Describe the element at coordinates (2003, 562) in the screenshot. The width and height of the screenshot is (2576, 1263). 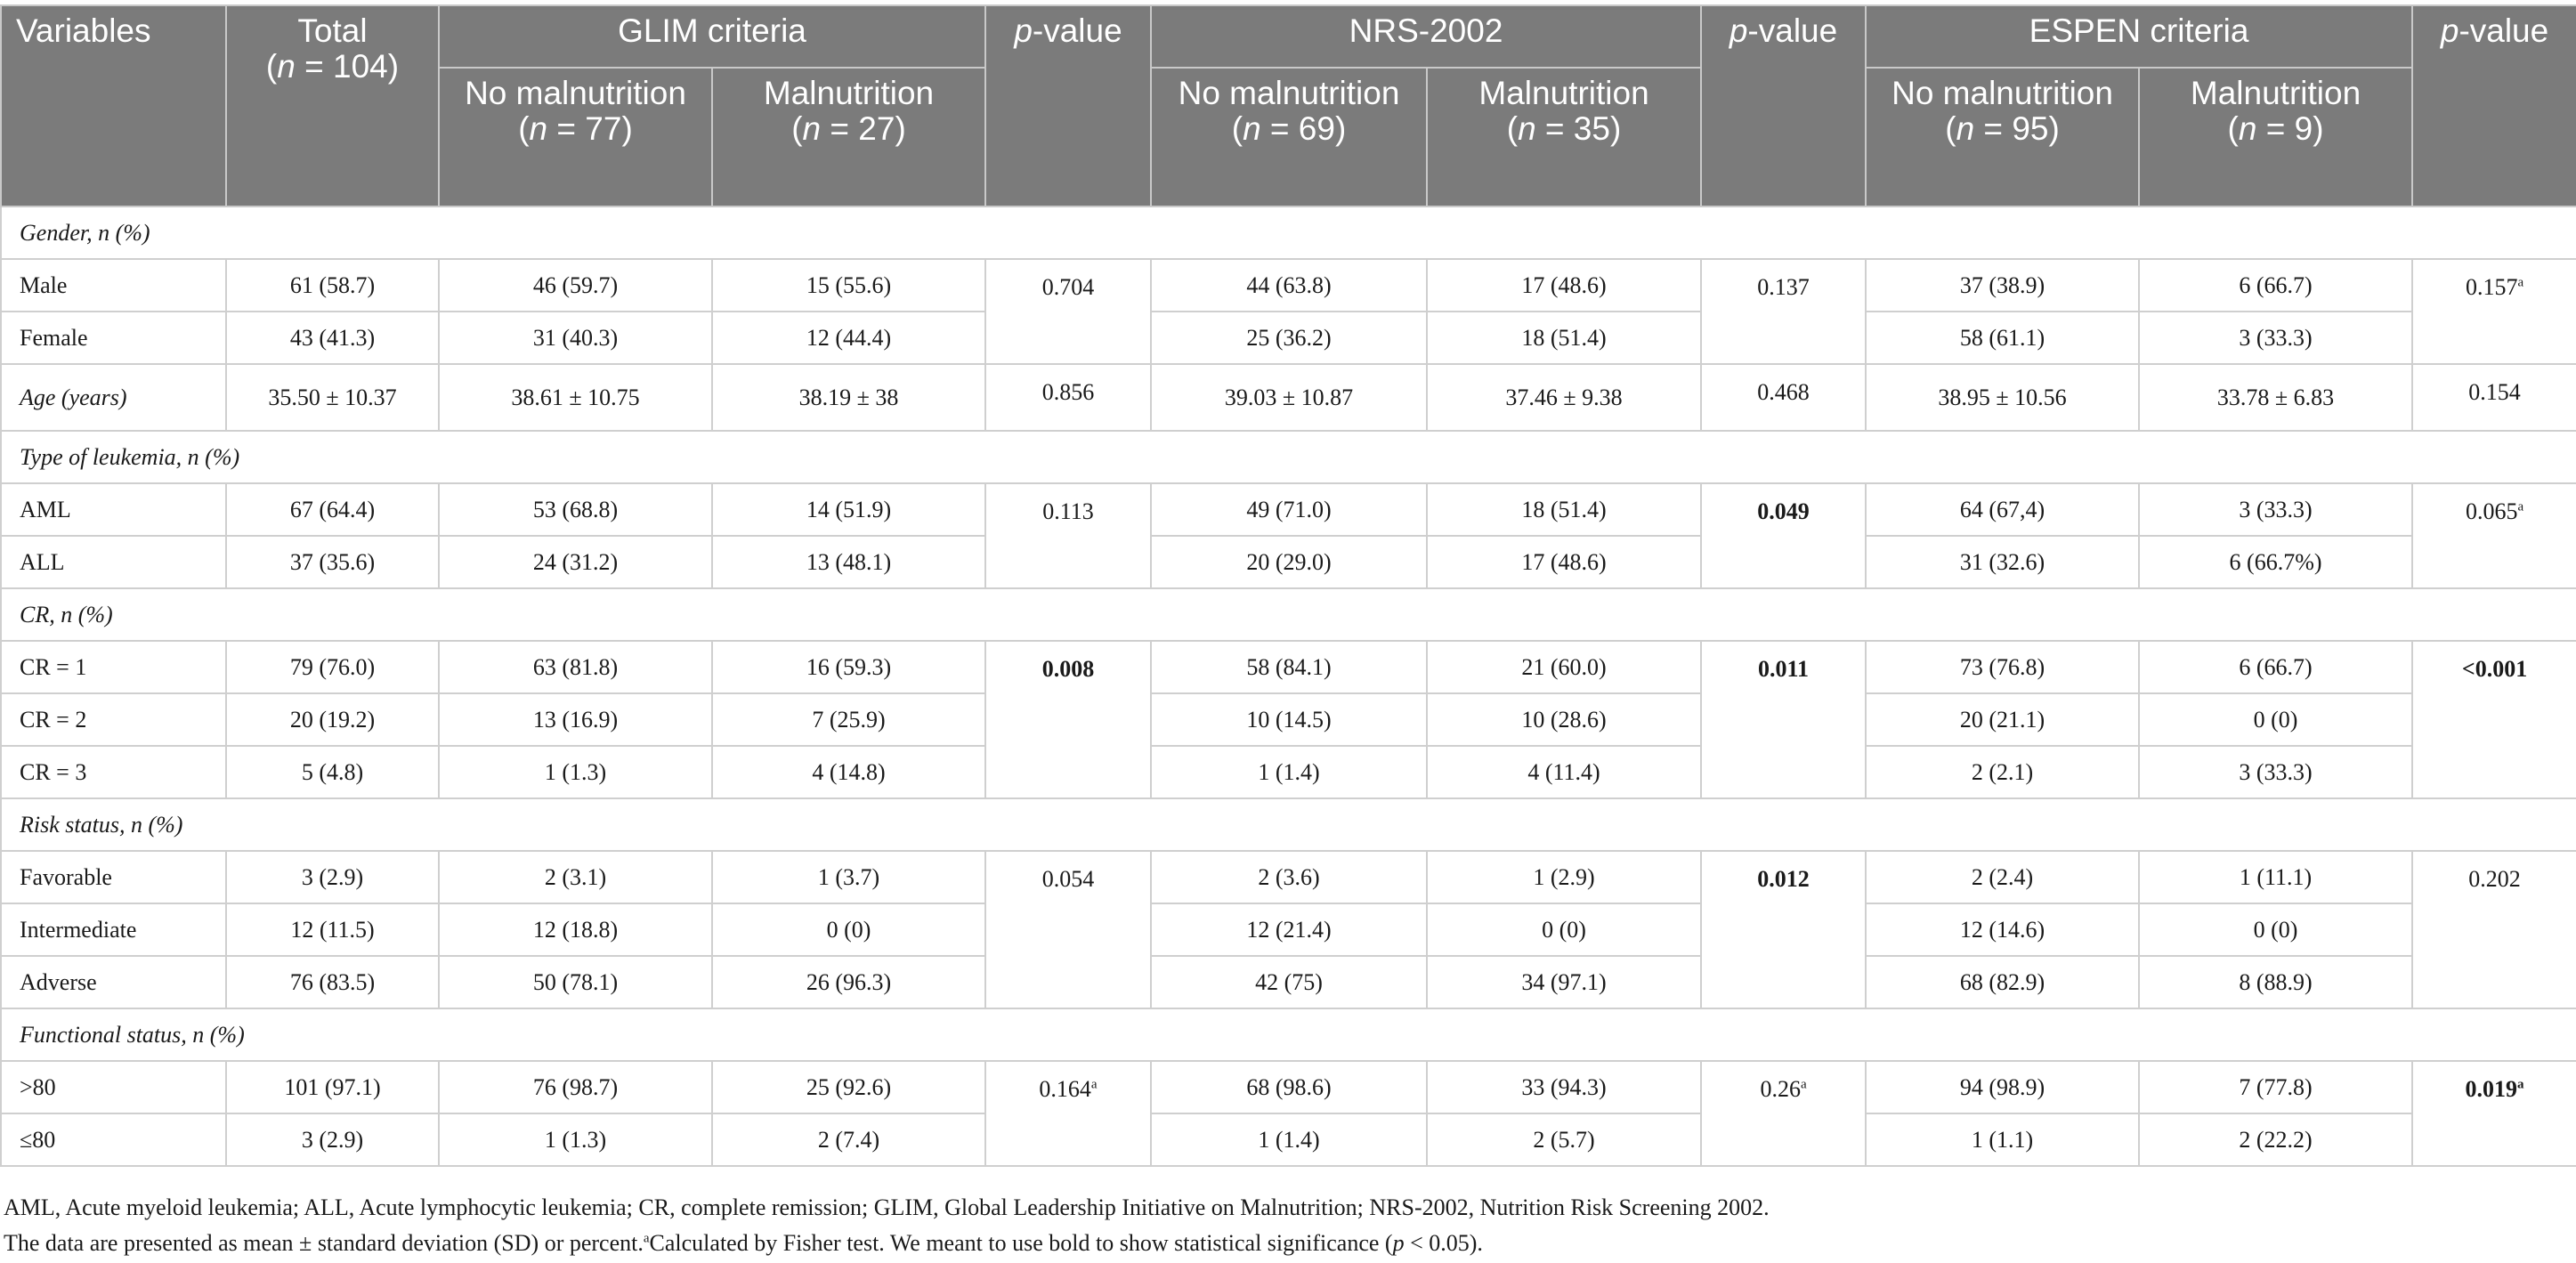
I see `espen-no-cell: 31 (32.6)` at that location.